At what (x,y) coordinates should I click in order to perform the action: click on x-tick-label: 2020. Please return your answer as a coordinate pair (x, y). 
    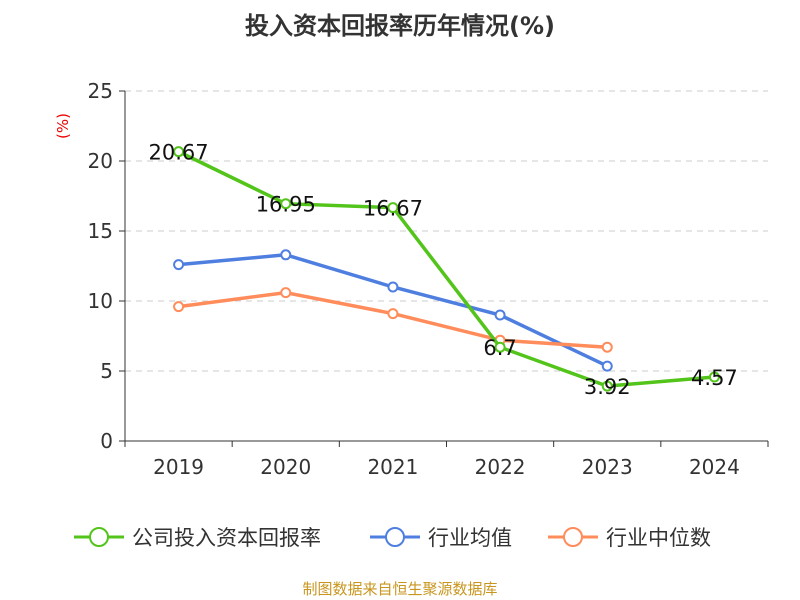
    Looking at the image, I should click on (285, 467).